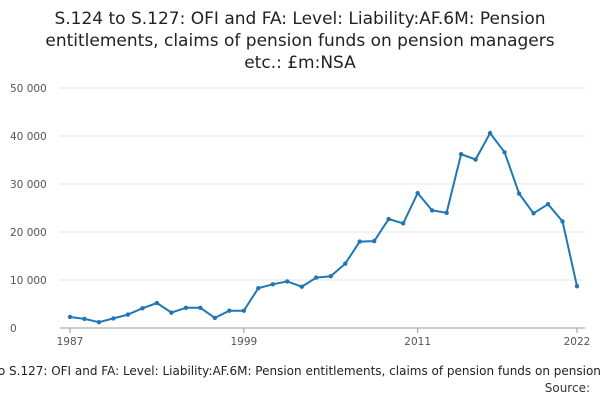 Image resolution: width=600 pixels, height=400 pixels. Describe the element at coordinates (28, 233) in the screenshot. I see `y-tick-label: 20 000` at that location.